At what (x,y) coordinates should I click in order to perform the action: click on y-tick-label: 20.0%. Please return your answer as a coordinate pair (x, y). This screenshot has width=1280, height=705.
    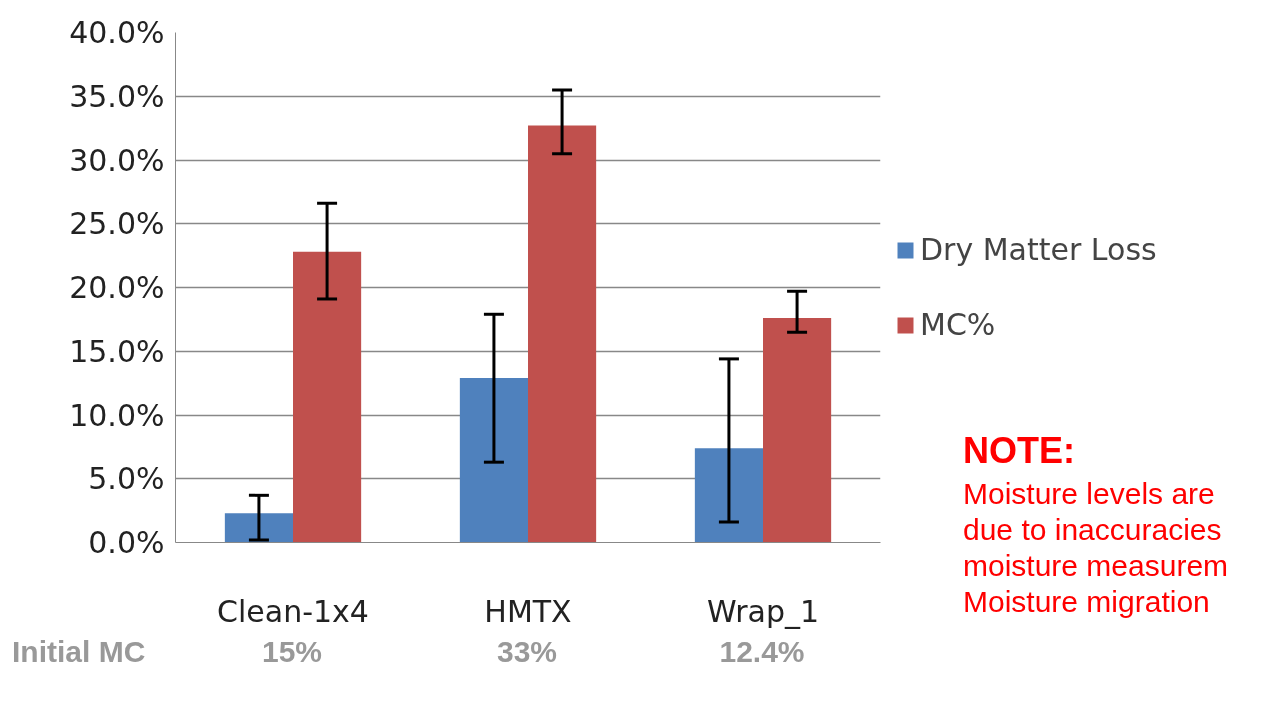
    Looking at the image, I should click on (117, 287).